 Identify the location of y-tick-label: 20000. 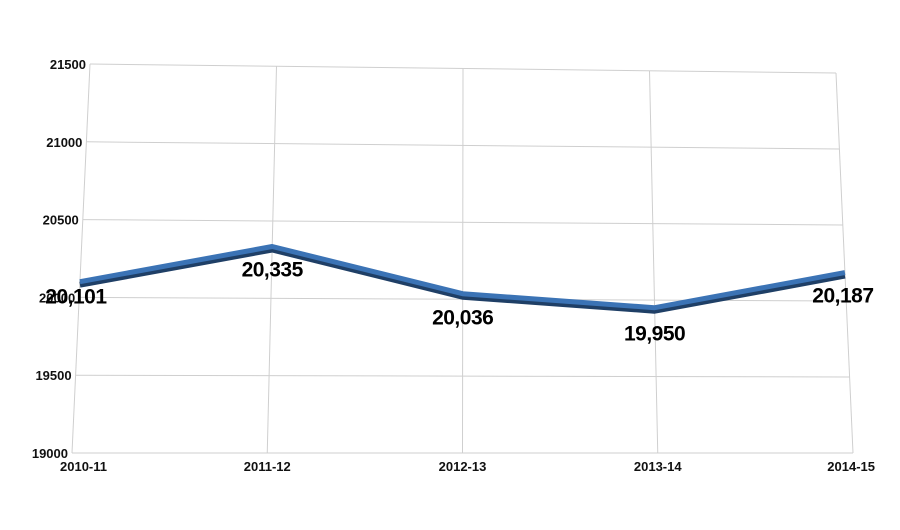
(57, 297).